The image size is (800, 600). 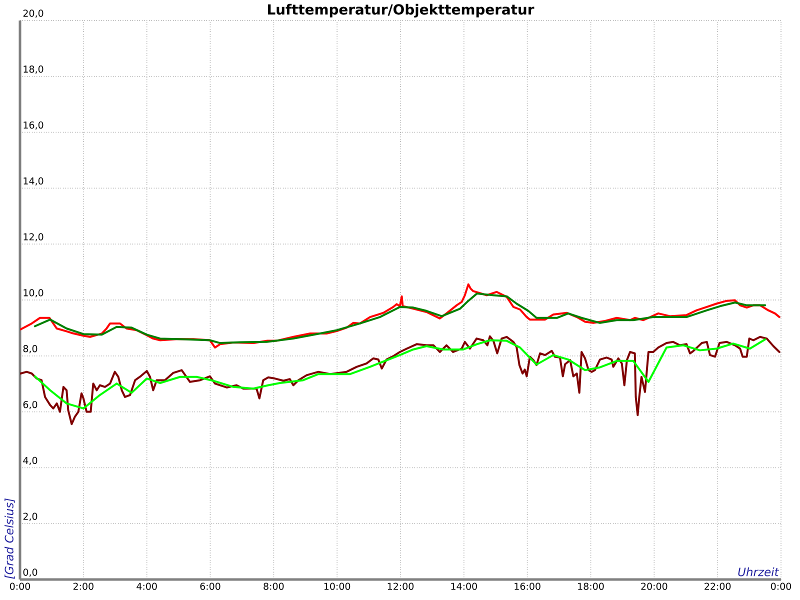 What do you see at coordinates (527, 586) in the screenshot?
I see `x-tick-label: 16:00` at bounding box center [527, 586].